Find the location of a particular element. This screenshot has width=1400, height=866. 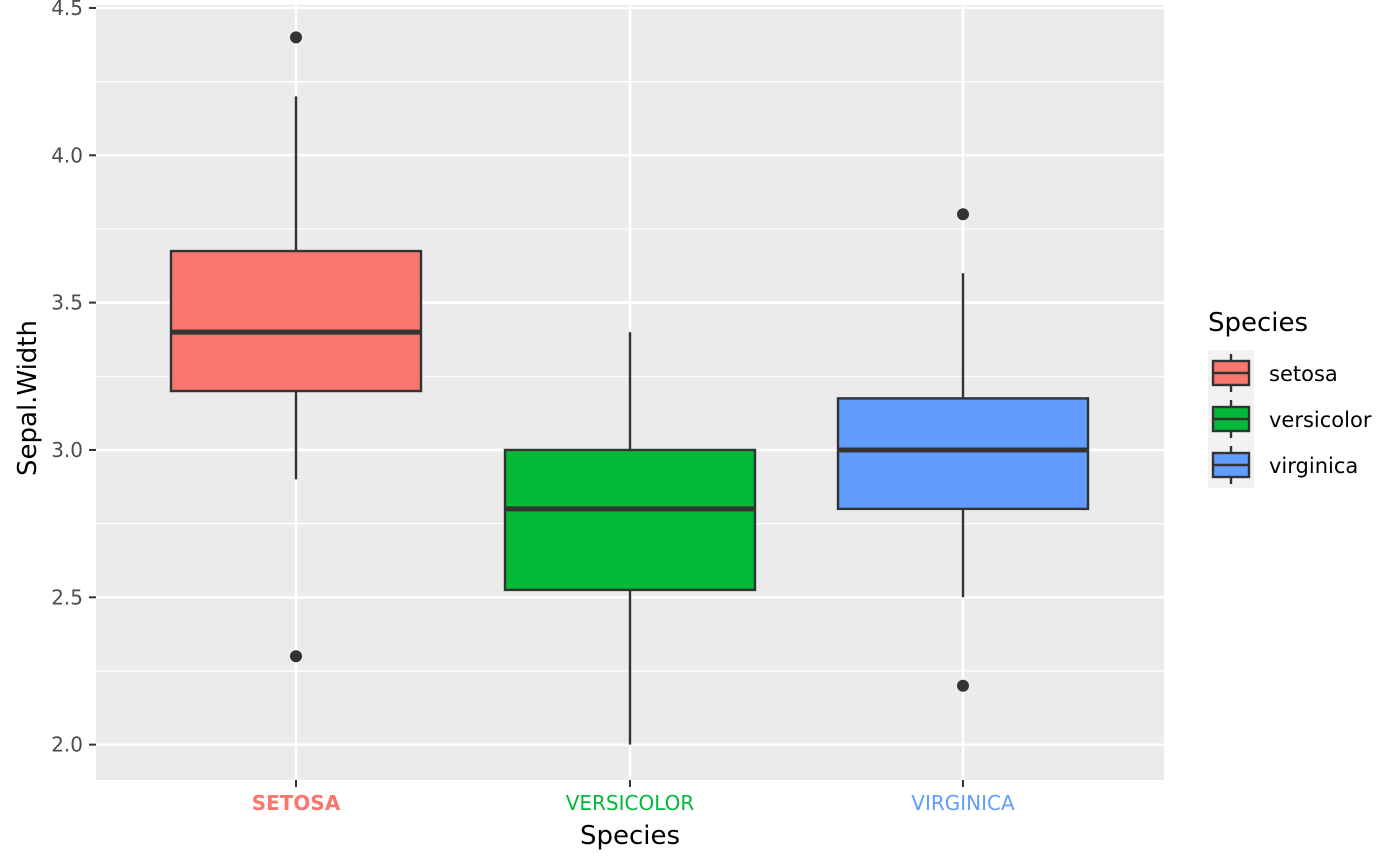

y-tick-label: 2.0 is located at coordinates (67, 745).